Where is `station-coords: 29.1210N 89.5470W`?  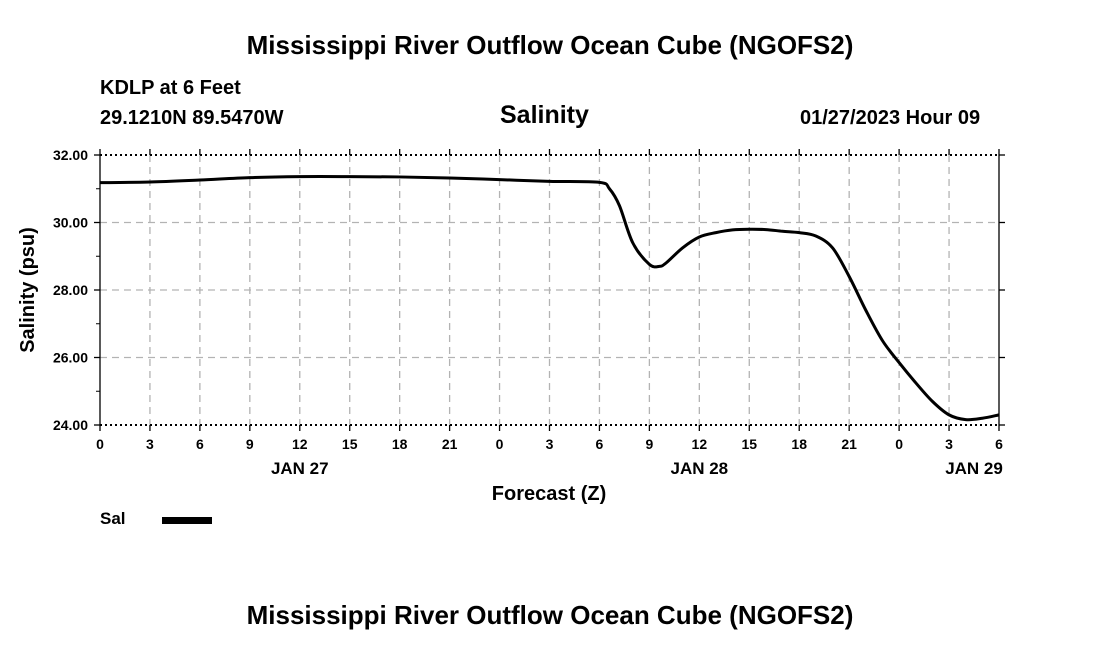
station-coords: 29.1210N 89.5470W is located at coordinates (192, 118).